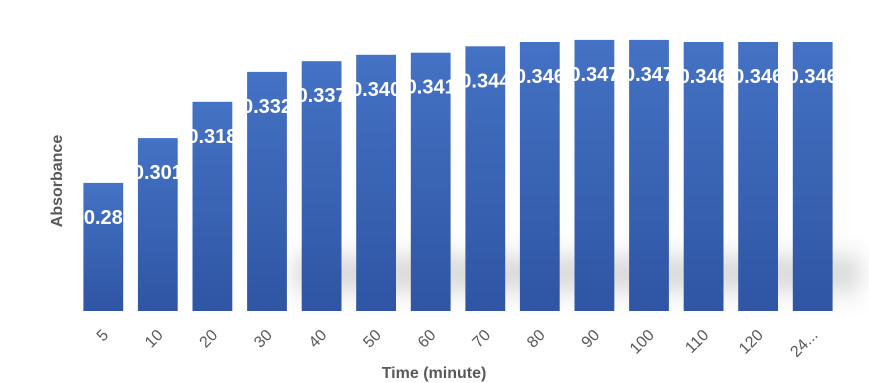 This screenshot has width=869, height=383. I want to click on data-label-5: 0.28, so click(103, 218).